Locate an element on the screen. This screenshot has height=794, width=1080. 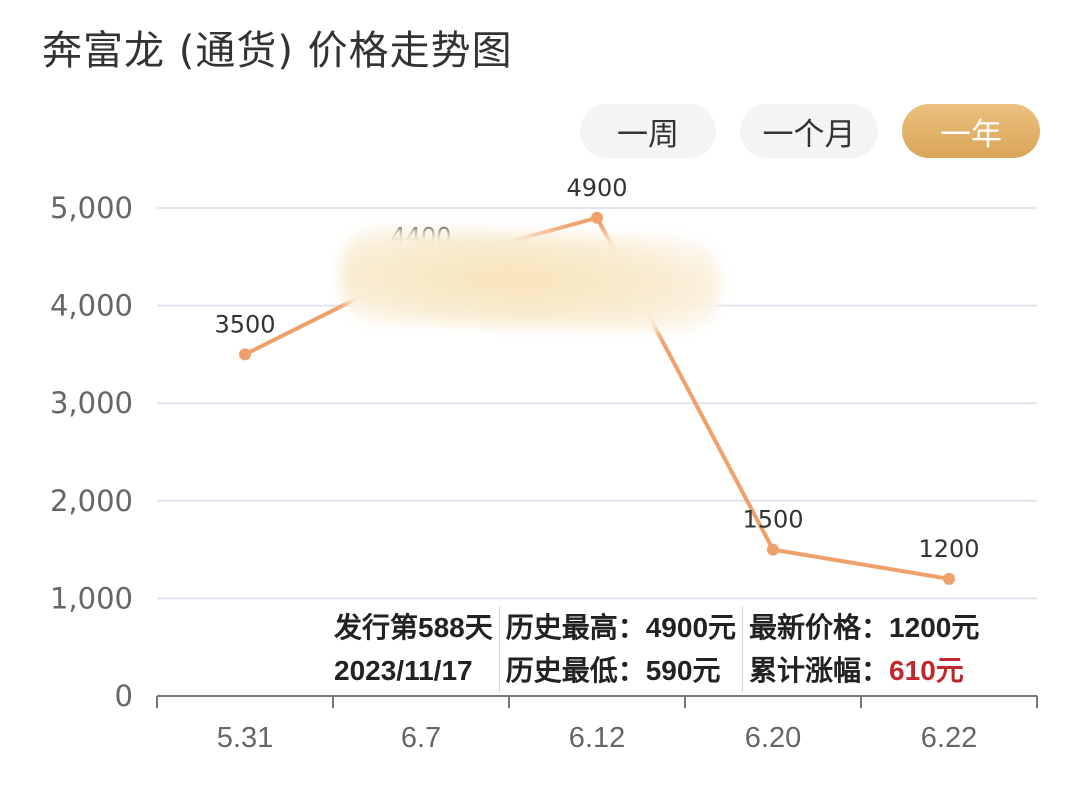
tab-month: 一个月 is located at coordinates (809, 131).